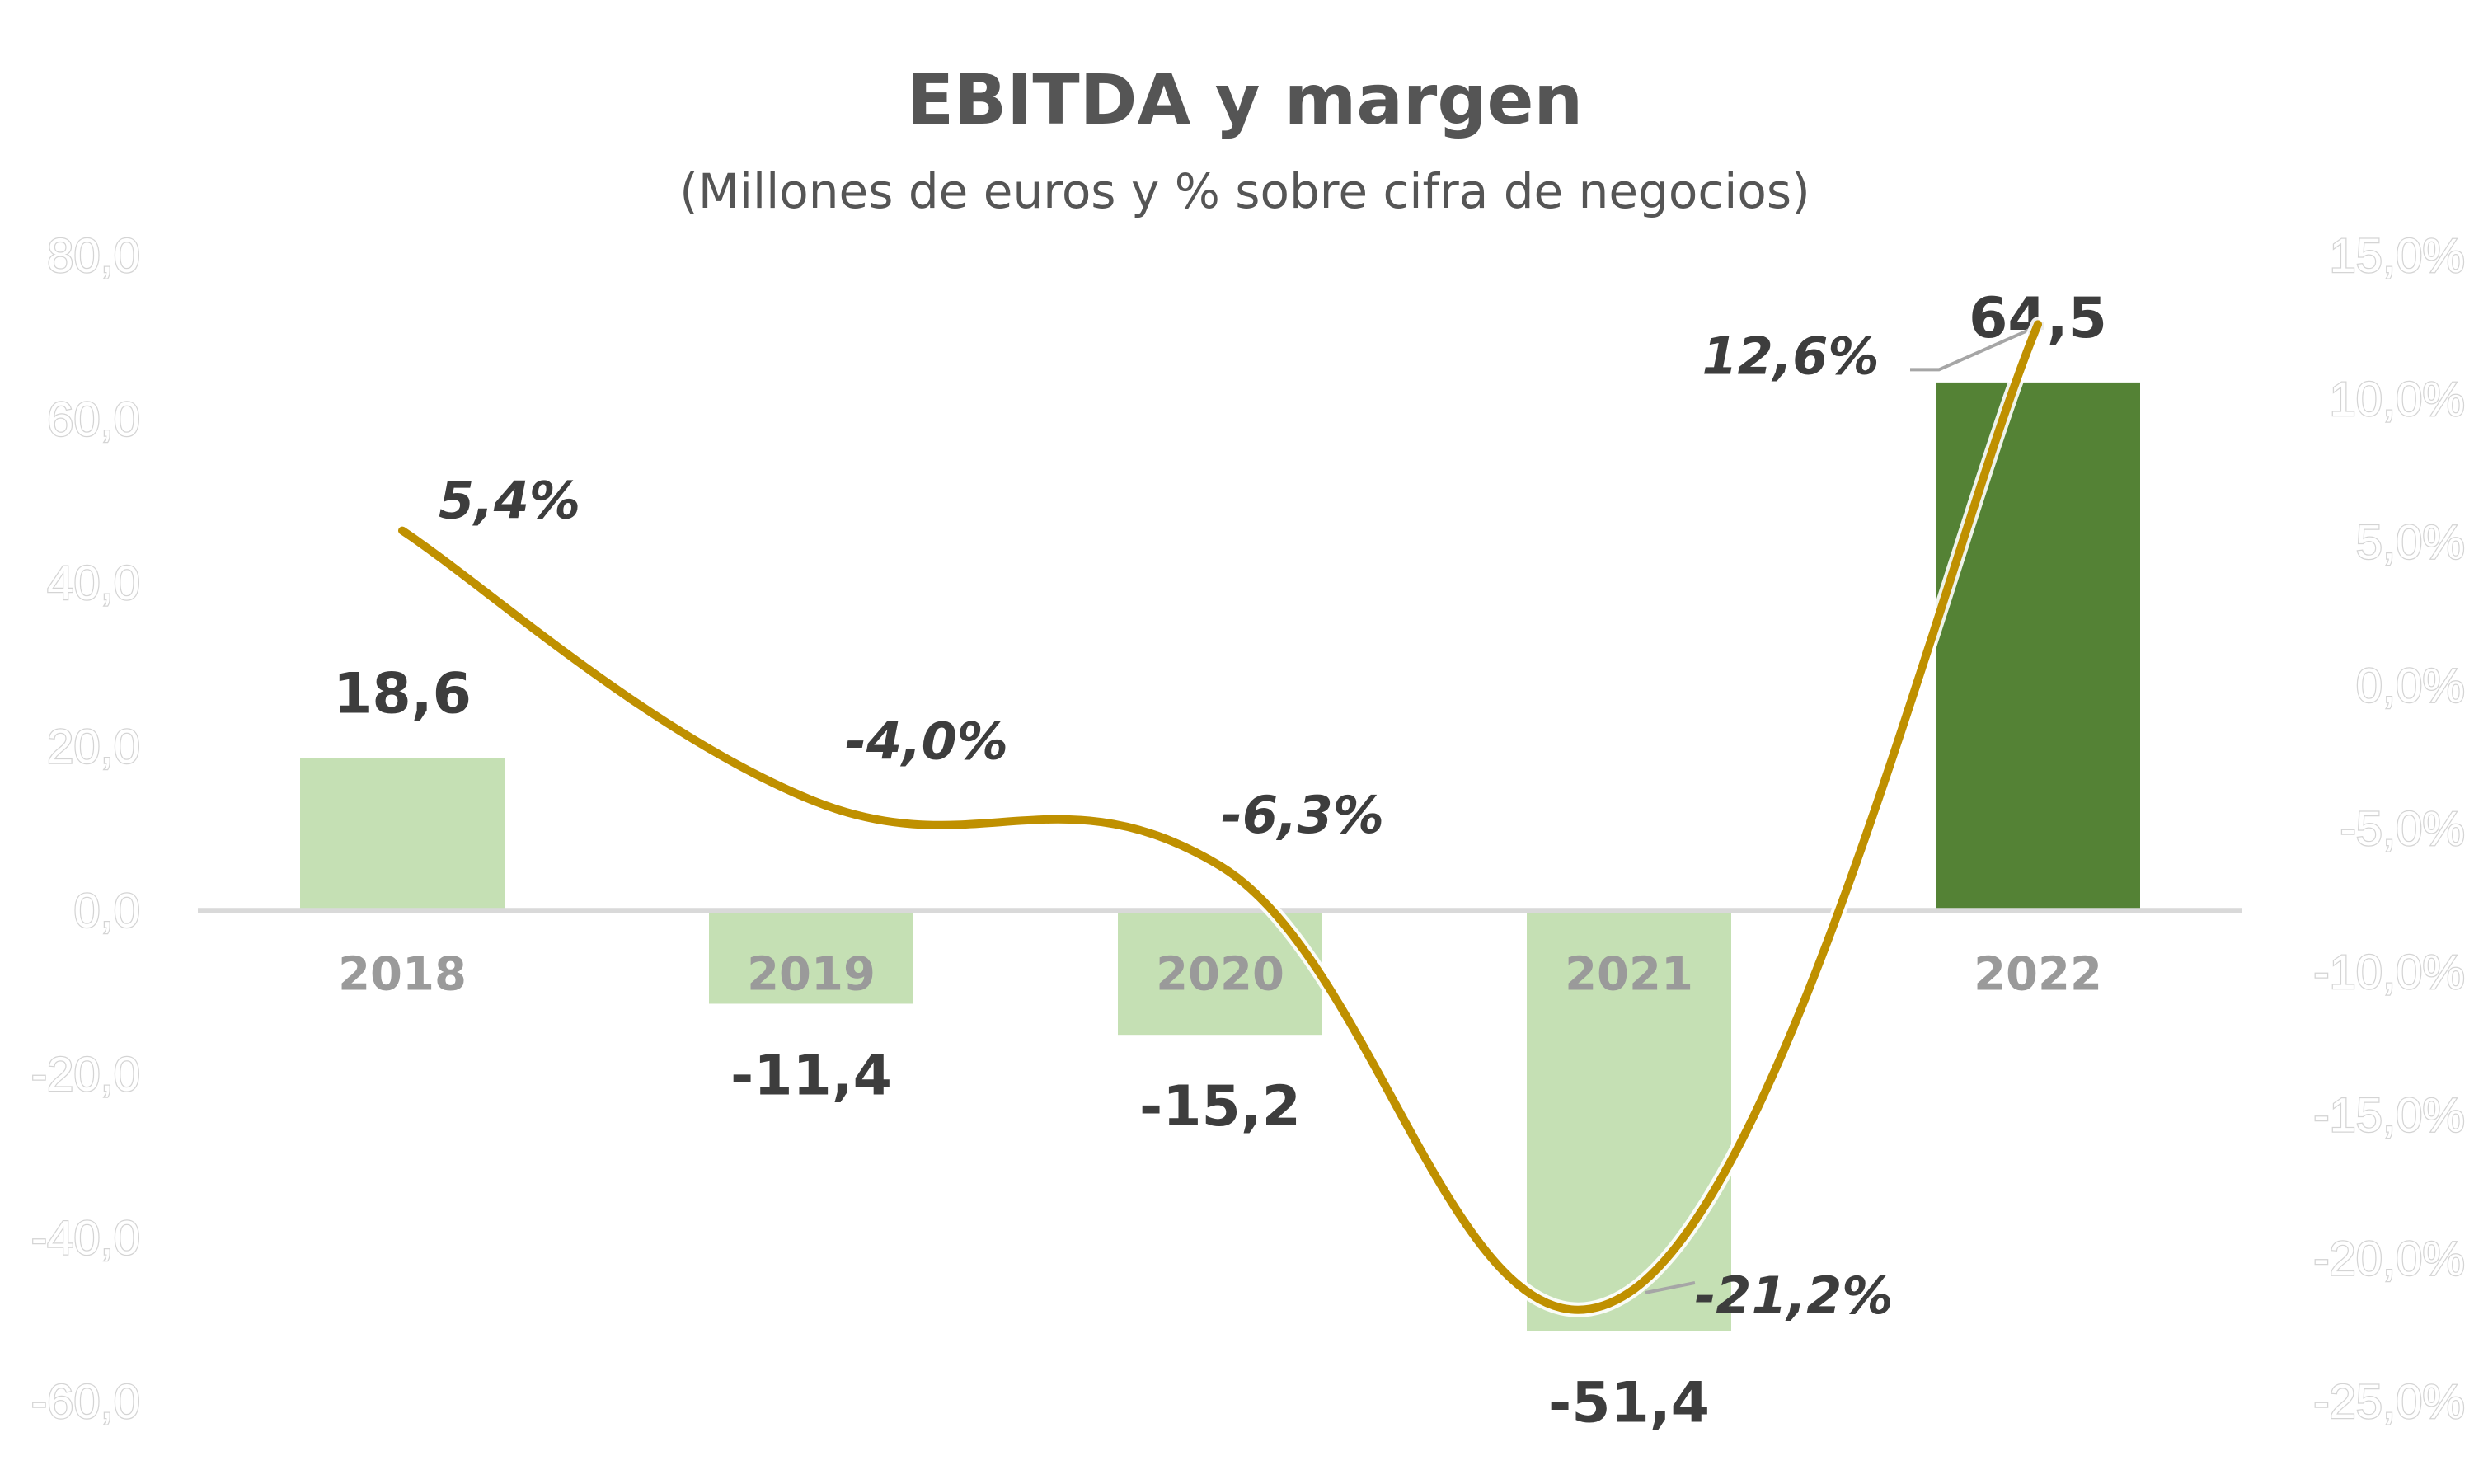 This screenshot has height=1484, width=2474. Describe the element at coordinates (93, 420) in the screenshot. I see `left-axis-tick-label: 60,0` at that location.